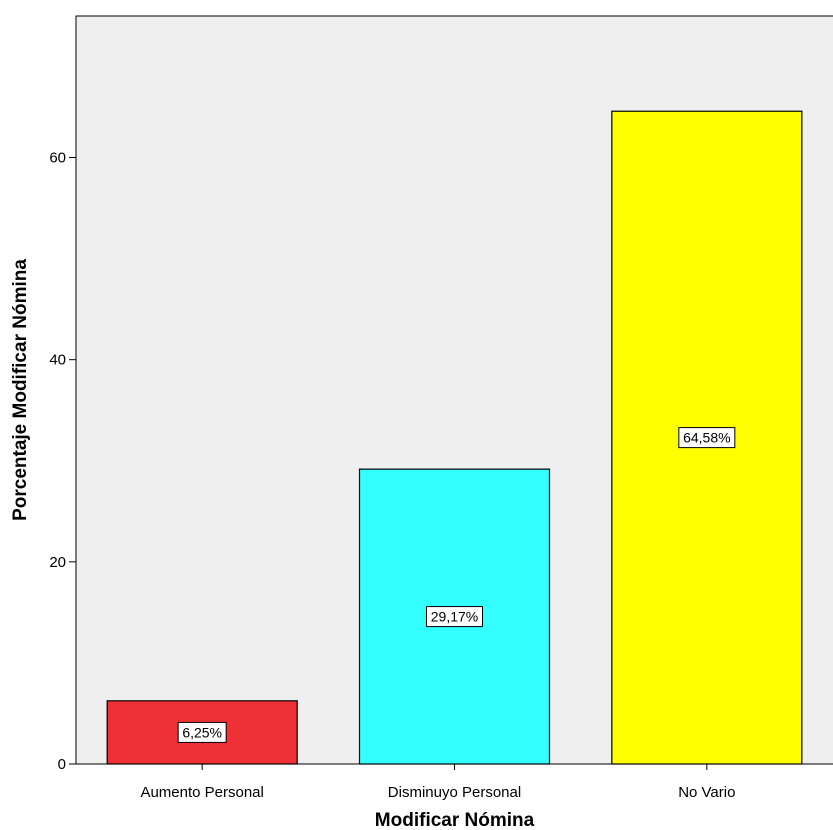 The width and height of the screenshot is (833, 830). I want to click on data-label: 6,25%, so click(202, 732).